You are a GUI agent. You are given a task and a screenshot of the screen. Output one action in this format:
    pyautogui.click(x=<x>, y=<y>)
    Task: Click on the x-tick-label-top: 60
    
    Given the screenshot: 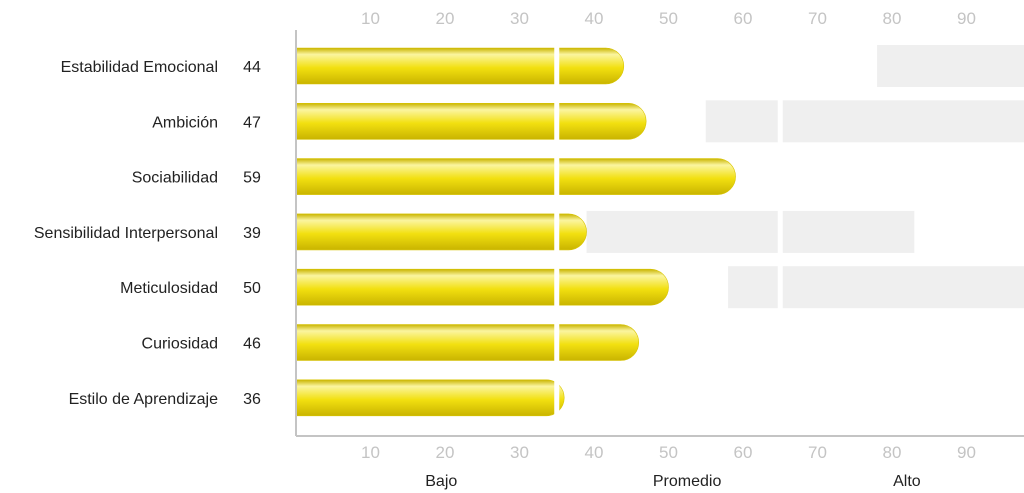 What is the action you would take?
    pyautogui.click(x=743, y=18)
    